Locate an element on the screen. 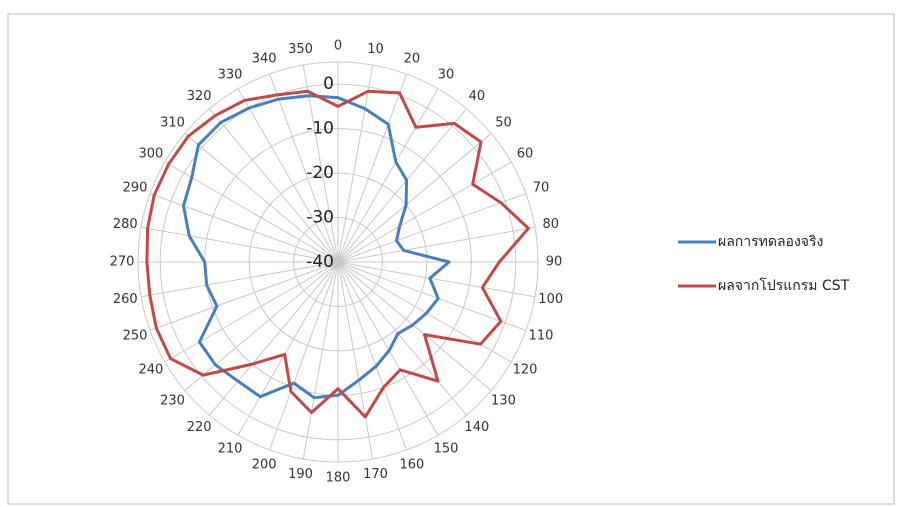 Image resolution: width=898 pixels, height=507 pixels. angle-label: 320 is located at coordinates (199, 96).